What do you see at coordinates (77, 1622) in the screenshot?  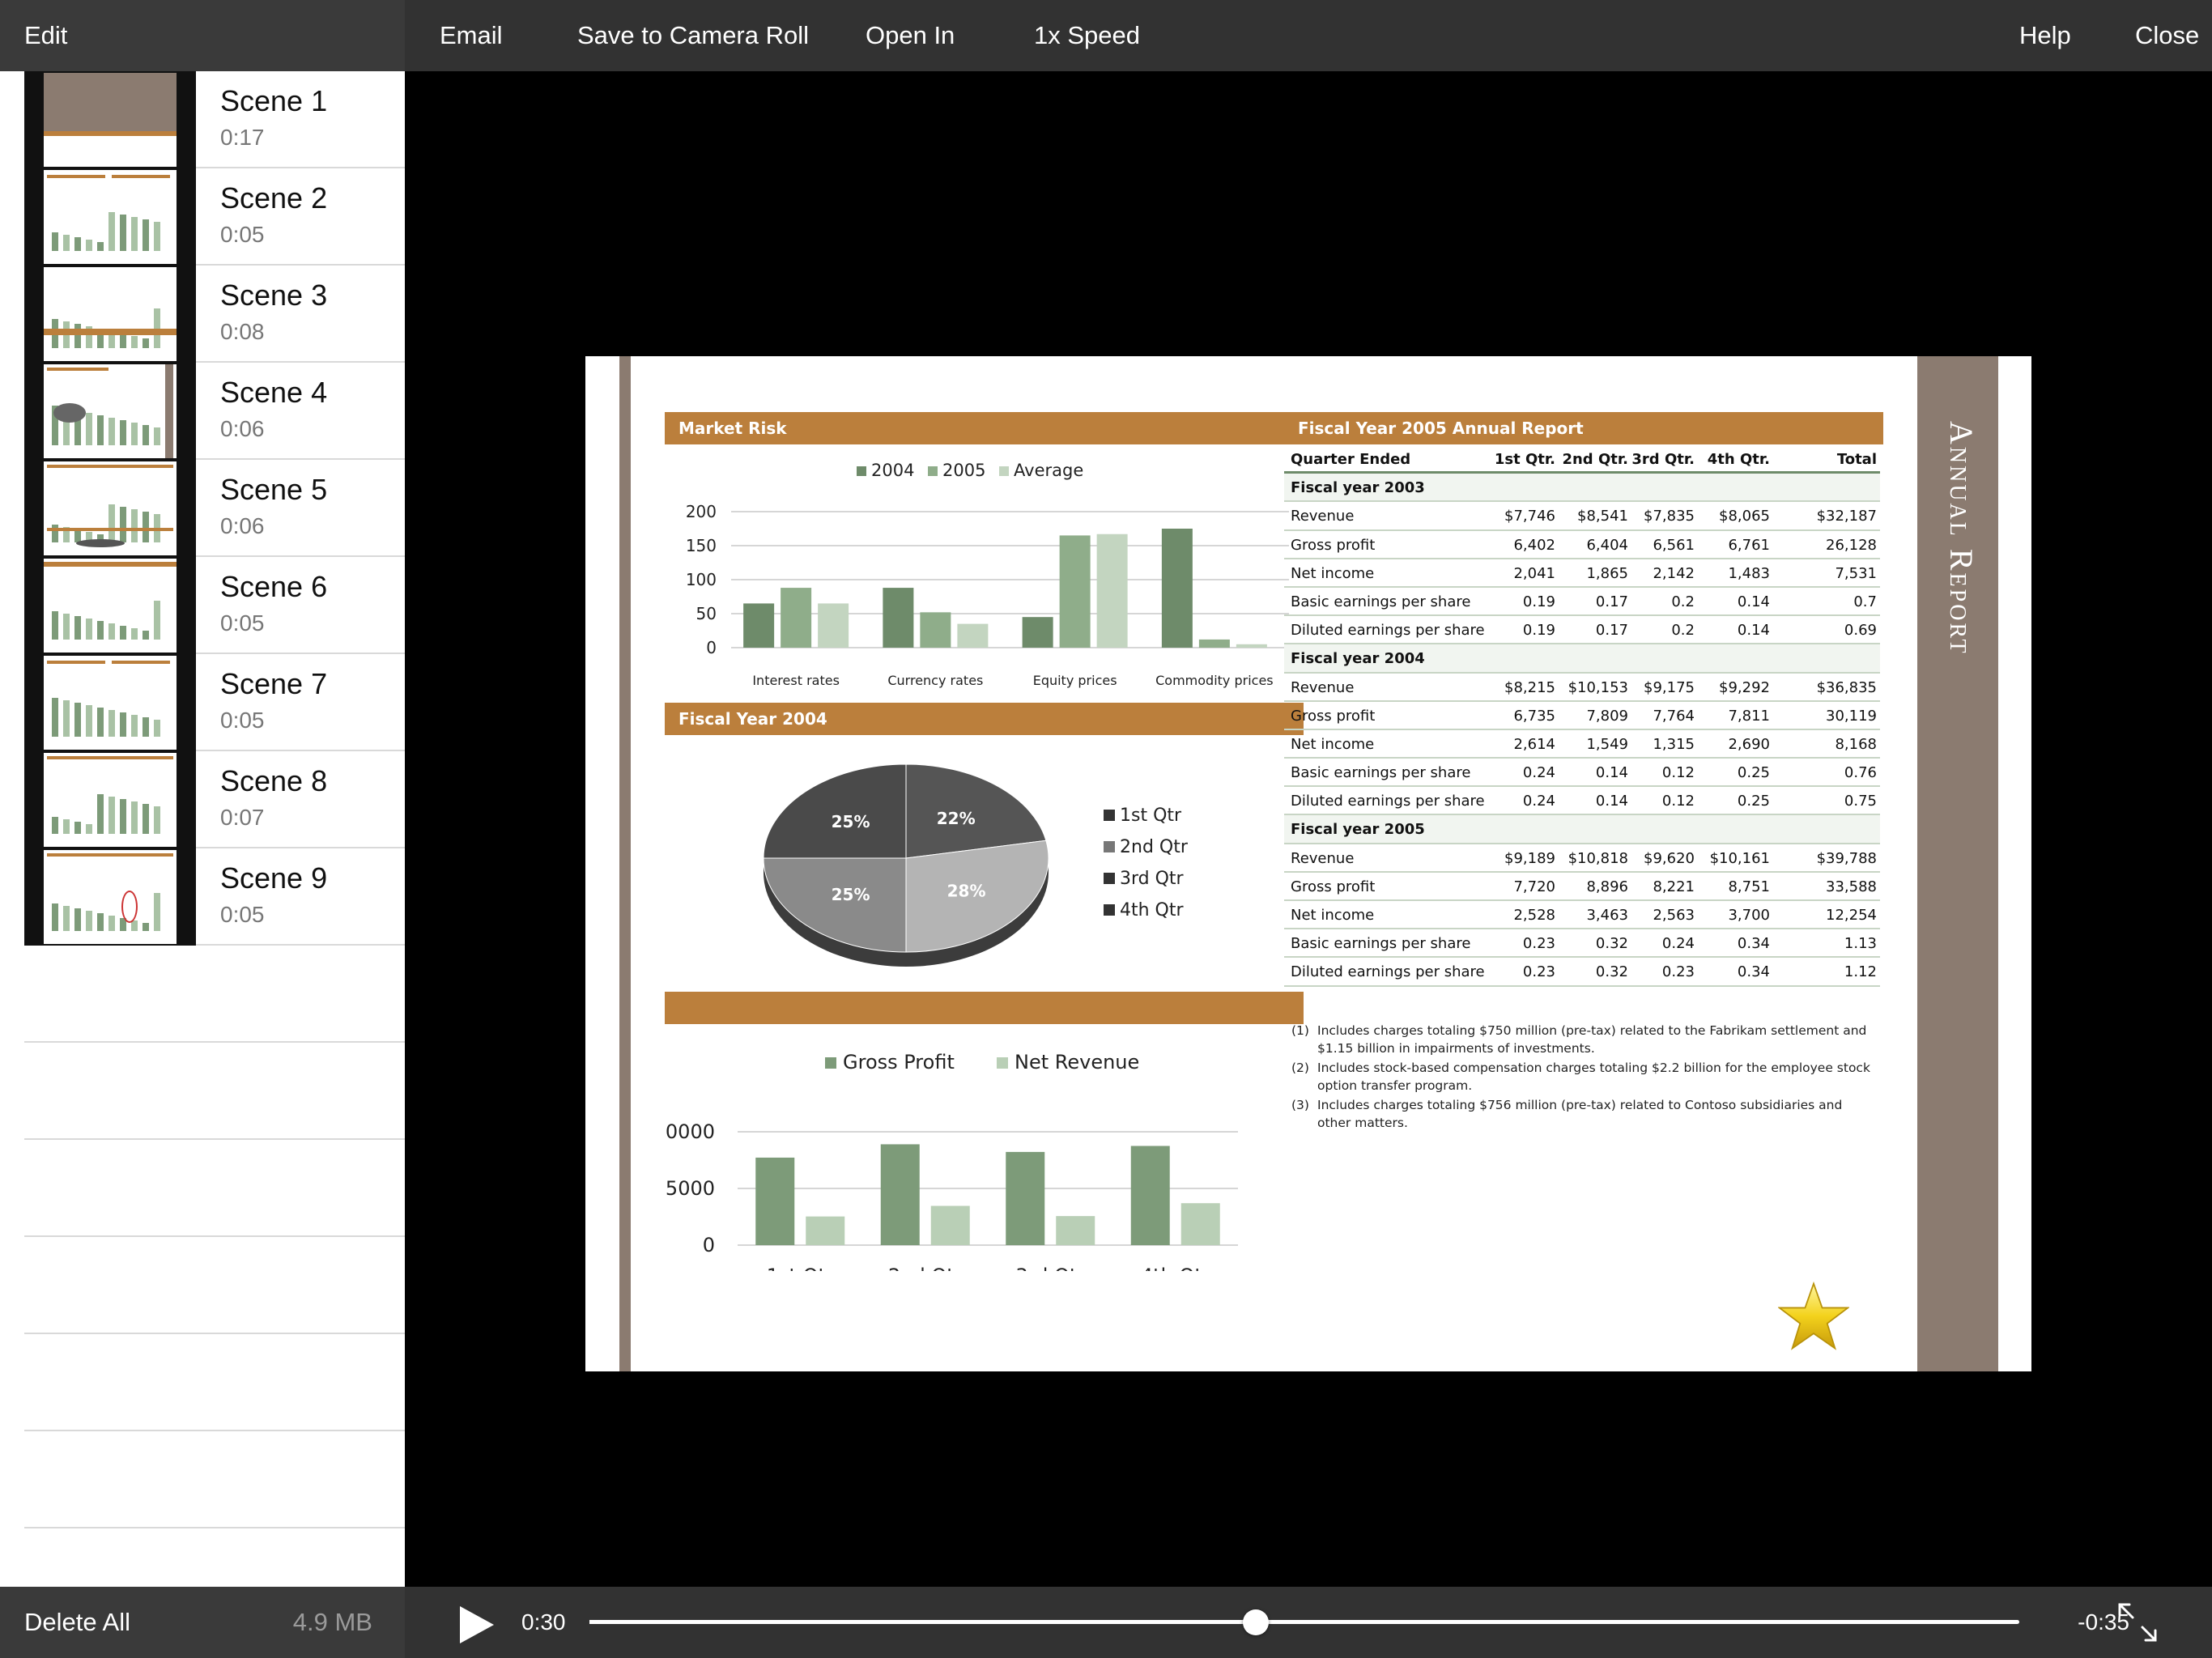 I see `delete-all-button: Delete All` at bounding box center [77, 1622].